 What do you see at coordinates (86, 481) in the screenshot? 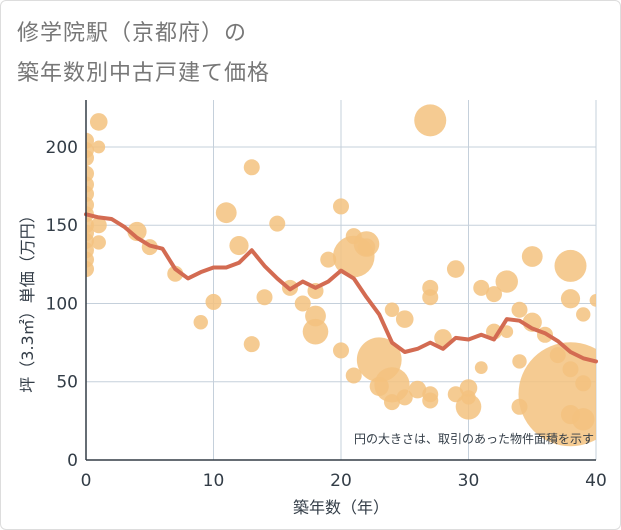
I see `x-tick-label: 0` at bounding box center [86, 481].